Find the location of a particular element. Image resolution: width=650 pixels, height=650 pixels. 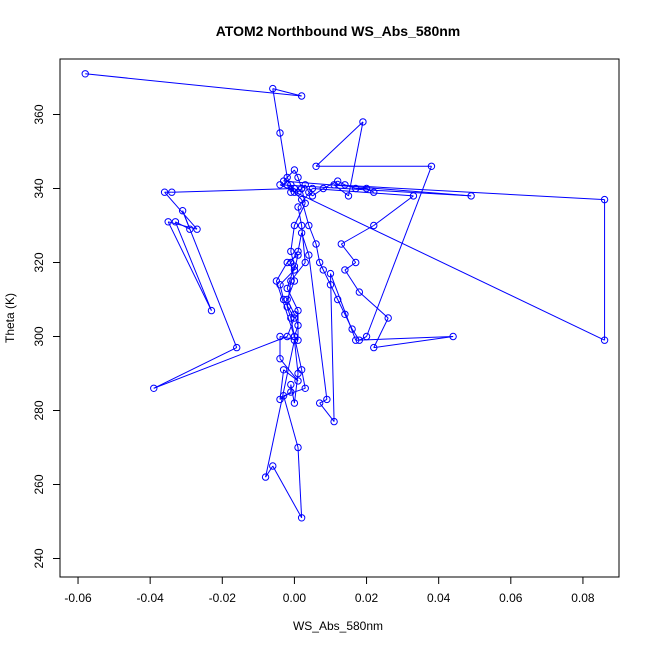

x-axis-label: WS_Abs_580nm is located at coordinates (338, 626).